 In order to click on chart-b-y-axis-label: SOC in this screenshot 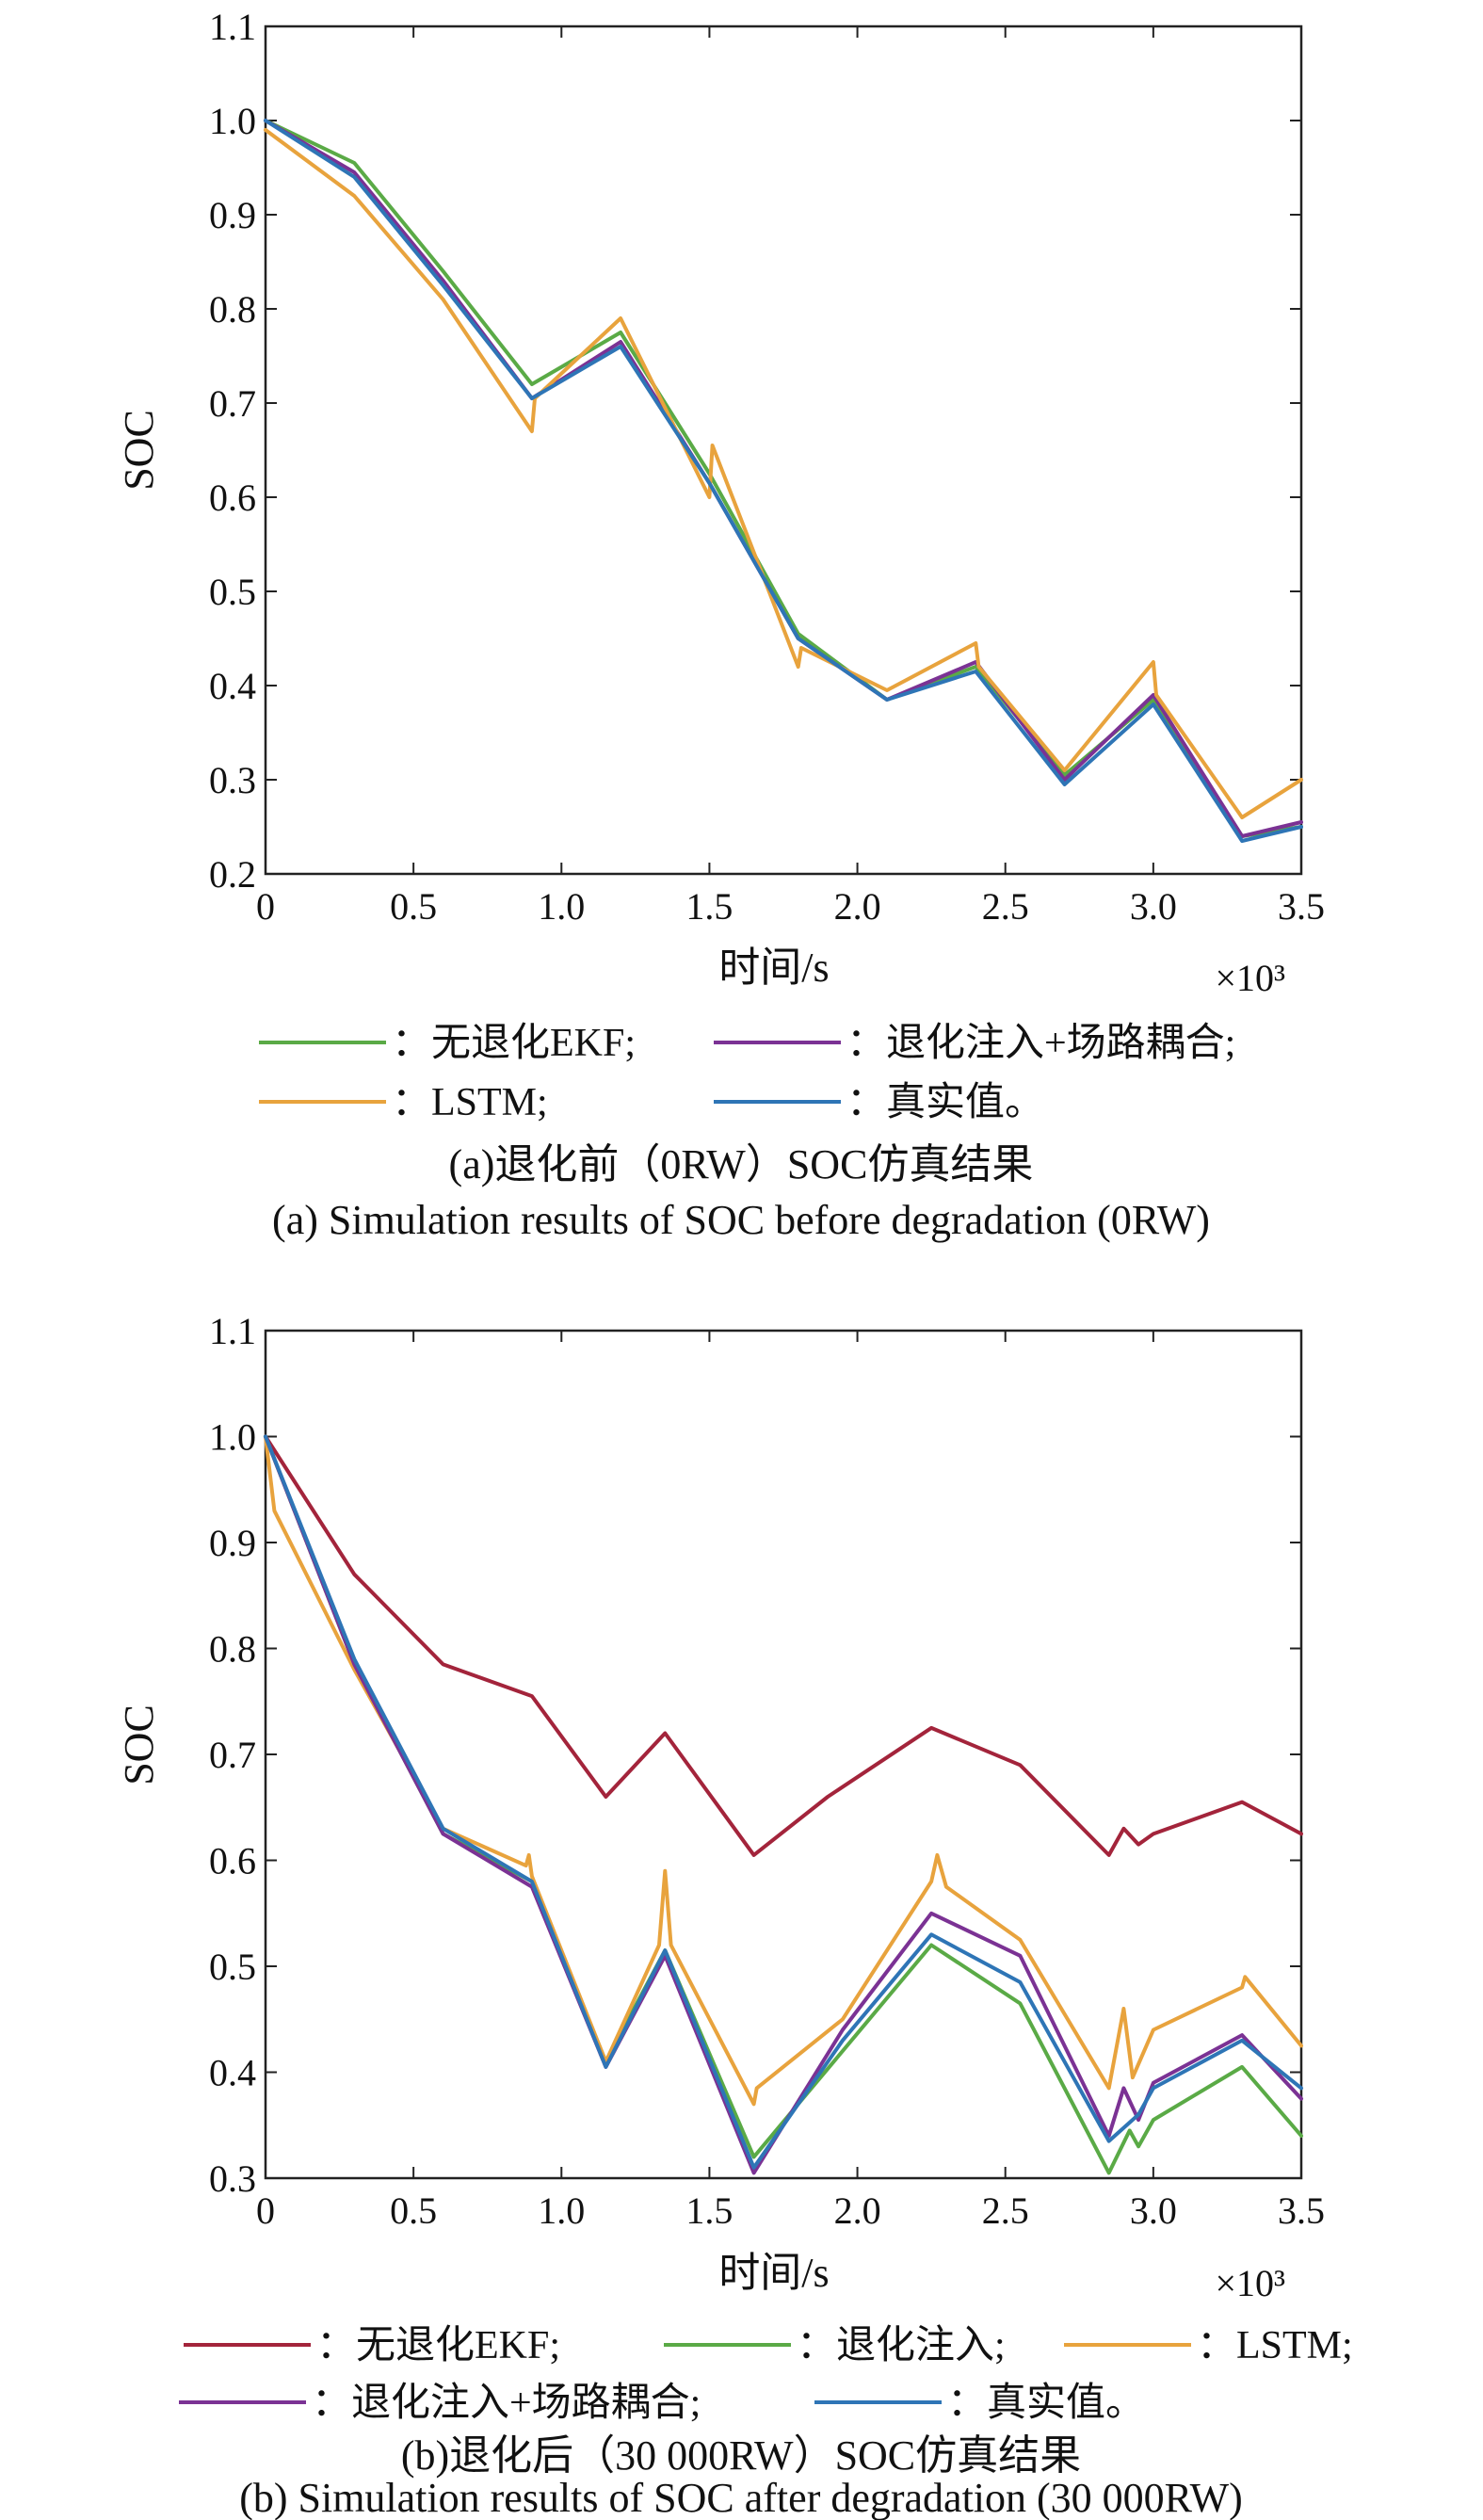, I will do `click(139, 1745)`.